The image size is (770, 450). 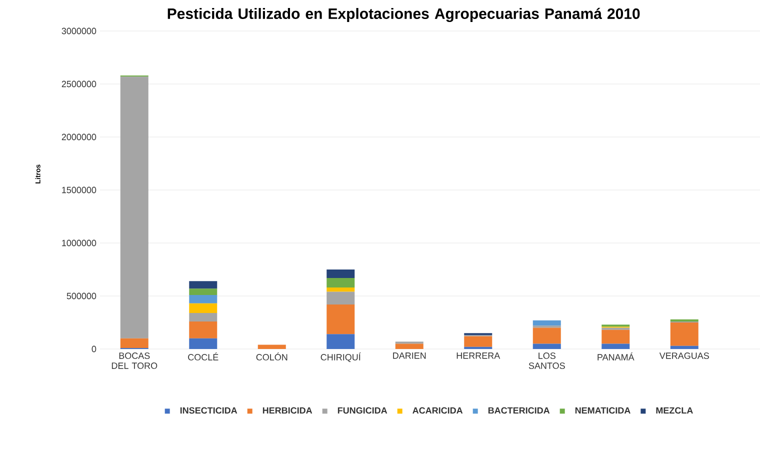 I want to click on x-tick-label: HERRERA, so click(x=478, y=355).